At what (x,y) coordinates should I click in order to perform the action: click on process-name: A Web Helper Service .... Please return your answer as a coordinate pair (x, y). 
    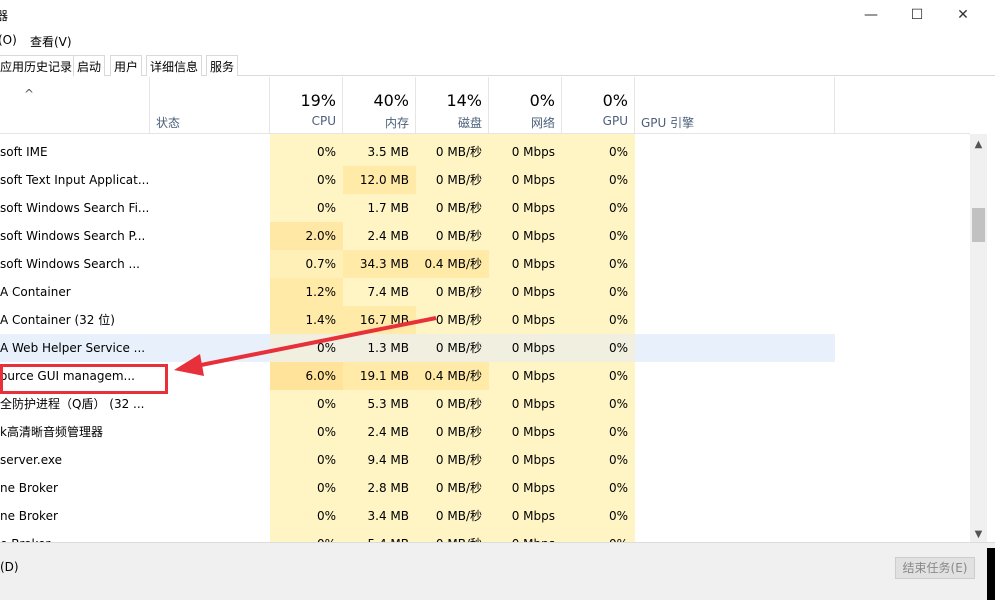
    Looking at the image, I should click on (75, 348).